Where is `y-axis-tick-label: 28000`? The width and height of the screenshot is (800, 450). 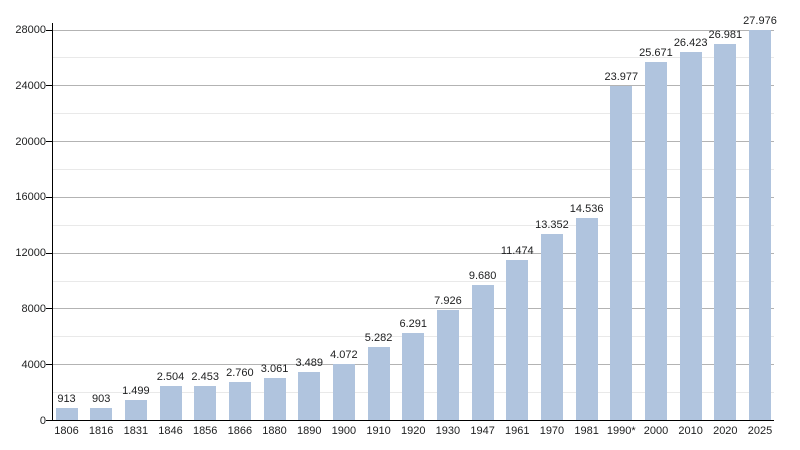 y-axis-tick-label: 28000 is located at coordinates (30, 30).